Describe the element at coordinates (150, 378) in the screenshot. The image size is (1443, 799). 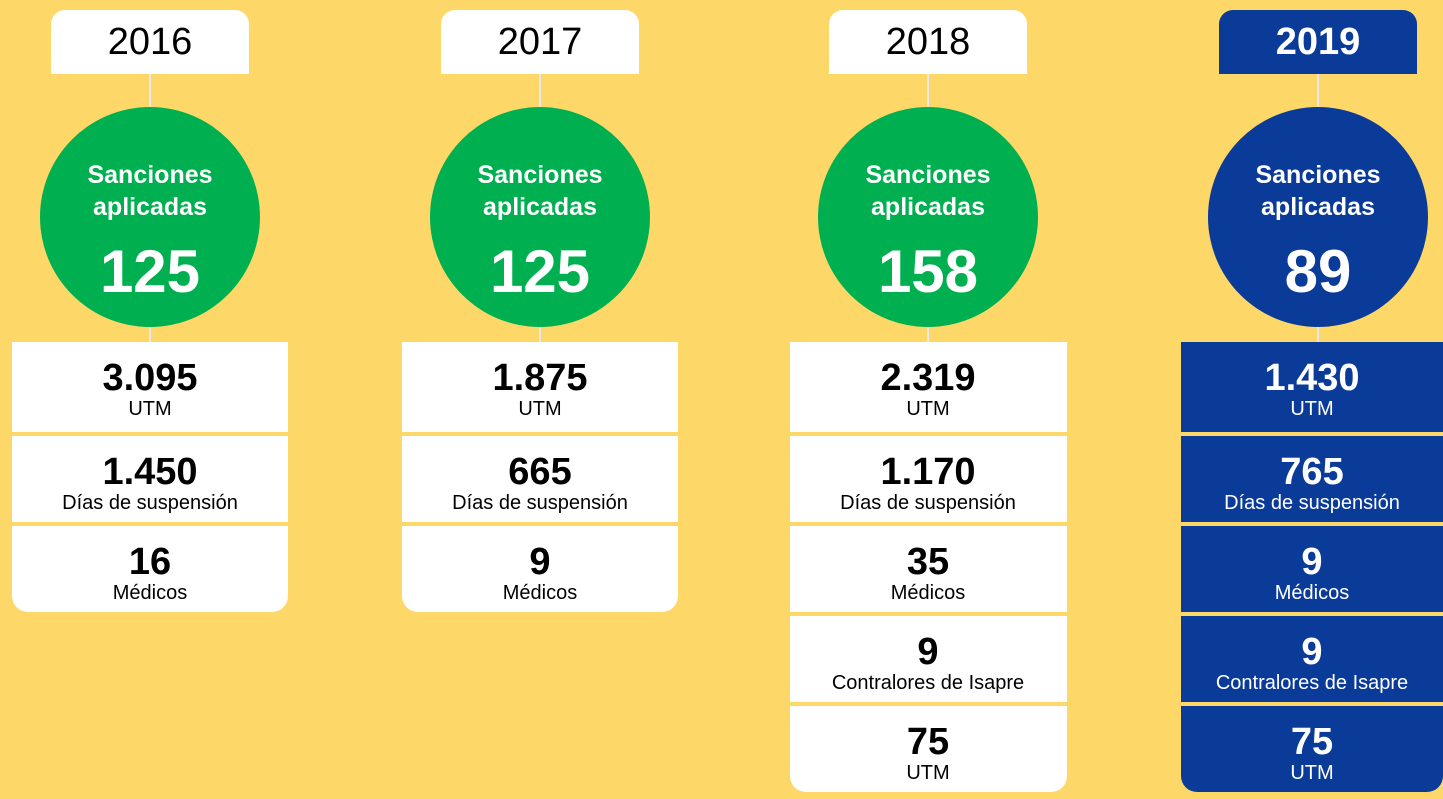
I see `detail-value: 3.095` at that location.